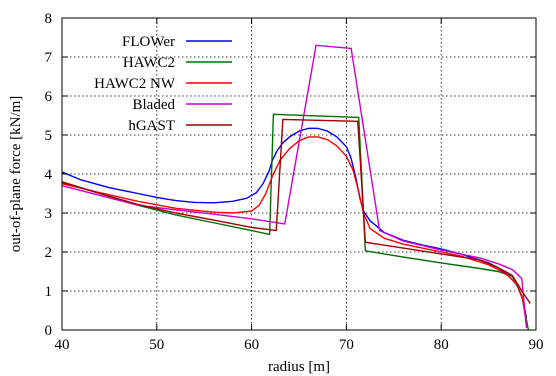 The height and width of the screenshot is (376, 556). I want to click on legend: FLOWer HAWC2 HAWC2 NW Bladed hGAST, so click(163, 84).